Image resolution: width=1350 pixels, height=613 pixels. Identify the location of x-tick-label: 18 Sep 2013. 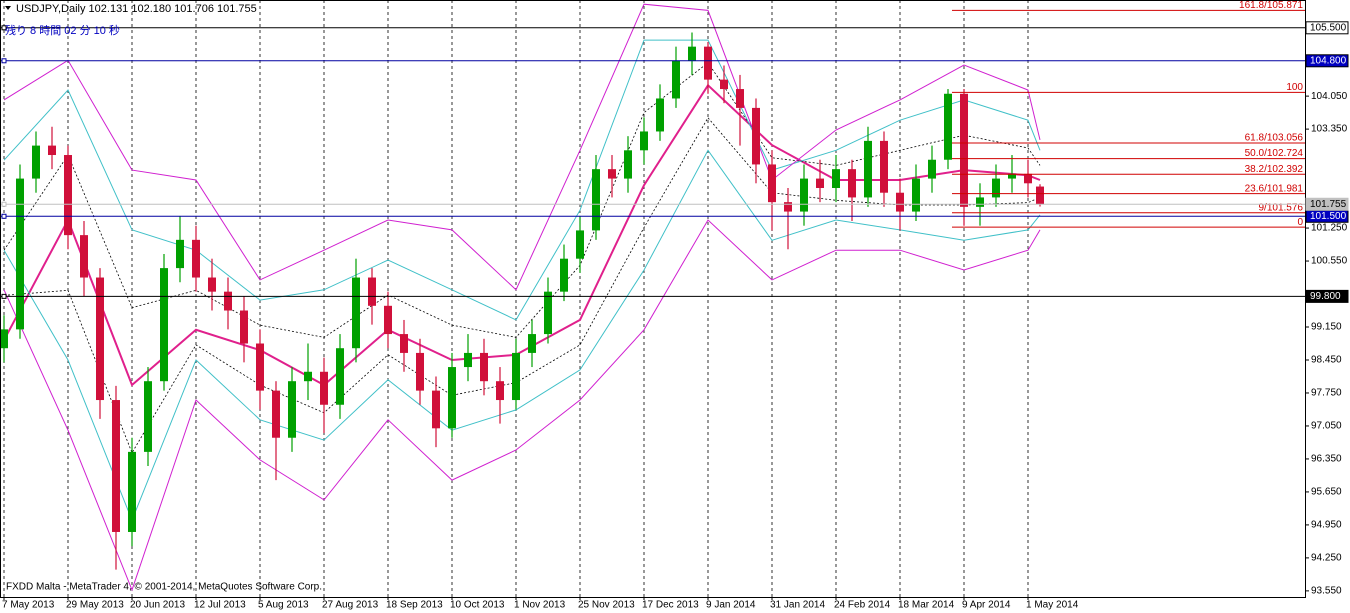
(414, 605).